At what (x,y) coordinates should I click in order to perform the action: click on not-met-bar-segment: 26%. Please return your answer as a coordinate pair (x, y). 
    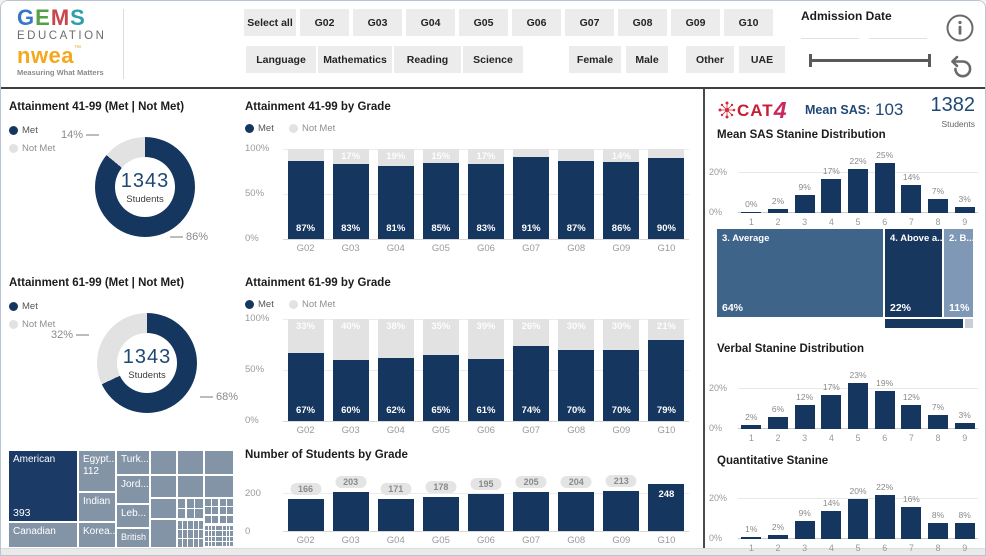
    Looking at the image, I should click on (531, 332).